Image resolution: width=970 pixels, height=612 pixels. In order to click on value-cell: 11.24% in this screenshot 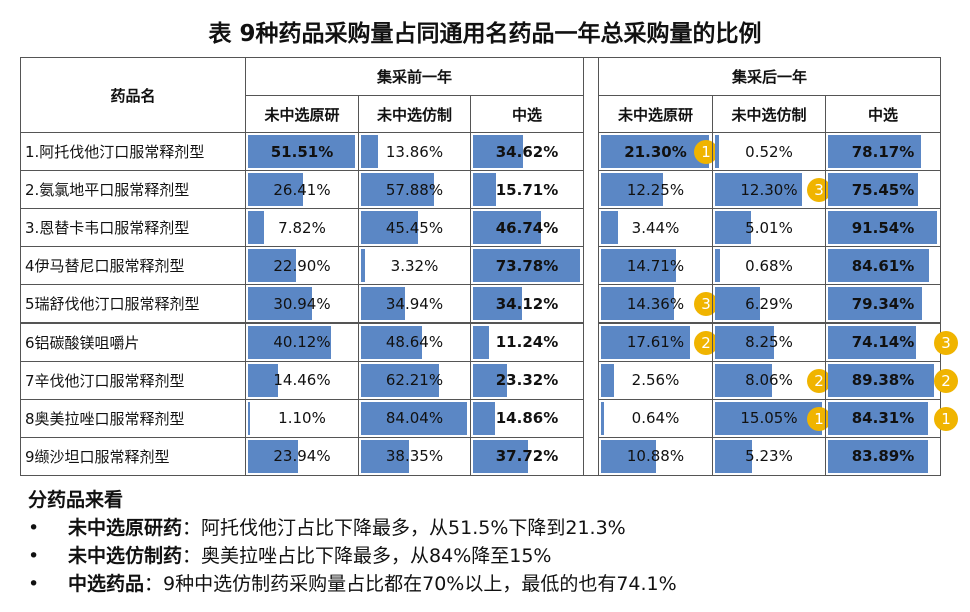, I will do `click(527, 342)`.